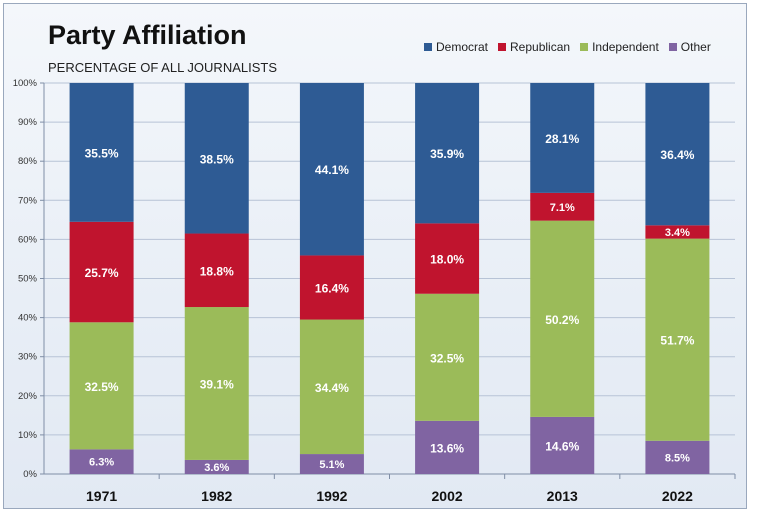 The height and width of the screenshot is (515, 759). Describe the element at coordinates (28, 122) in the screenshot. I see `y-tick-label: 90%` at that location.